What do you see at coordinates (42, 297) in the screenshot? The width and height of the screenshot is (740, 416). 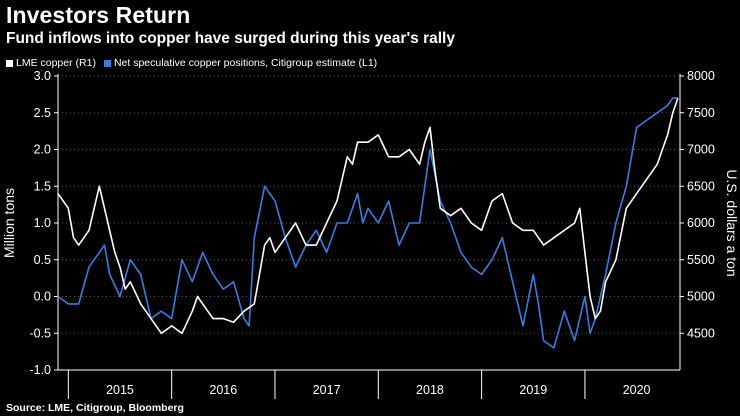 I see `left-tick-label: 0.0` at bounding box center [42, 297].